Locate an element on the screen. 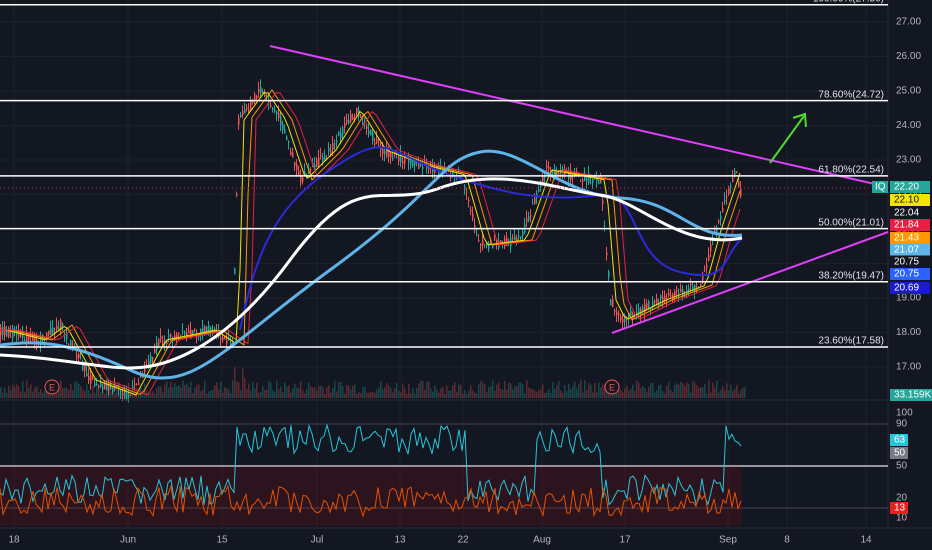  price-tick-label: 26.00 is located at coordinates (908, 56).